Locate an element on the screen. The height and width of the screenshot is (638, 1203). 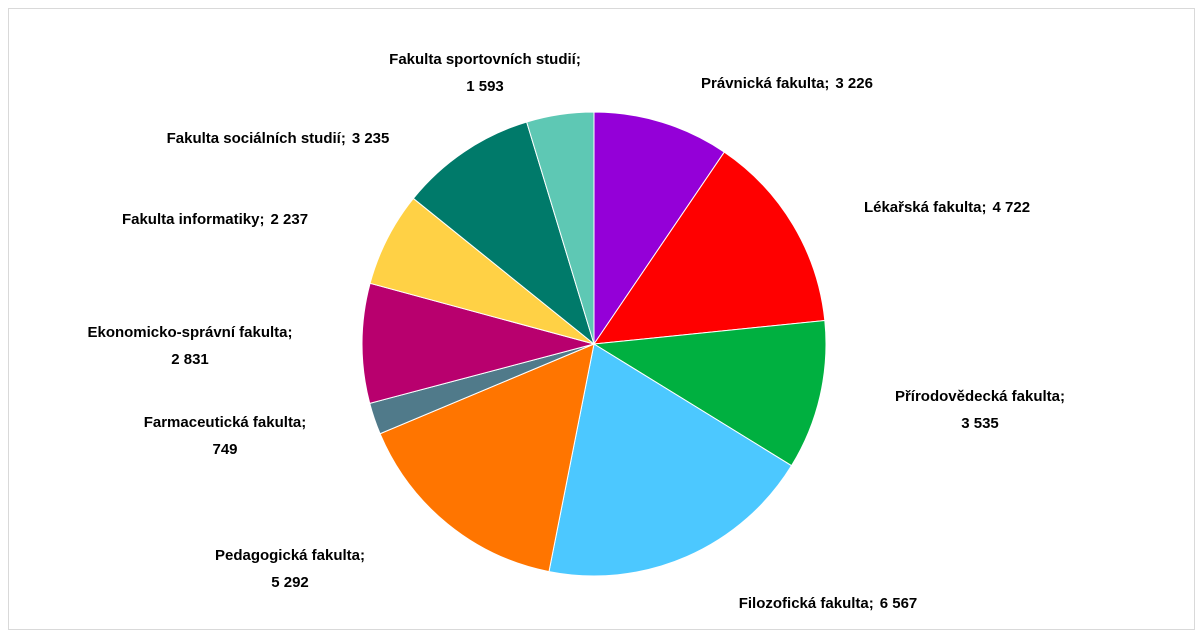
data-label: Pedagogická fakulta; 5 292 is located at coordinates (290, 569).